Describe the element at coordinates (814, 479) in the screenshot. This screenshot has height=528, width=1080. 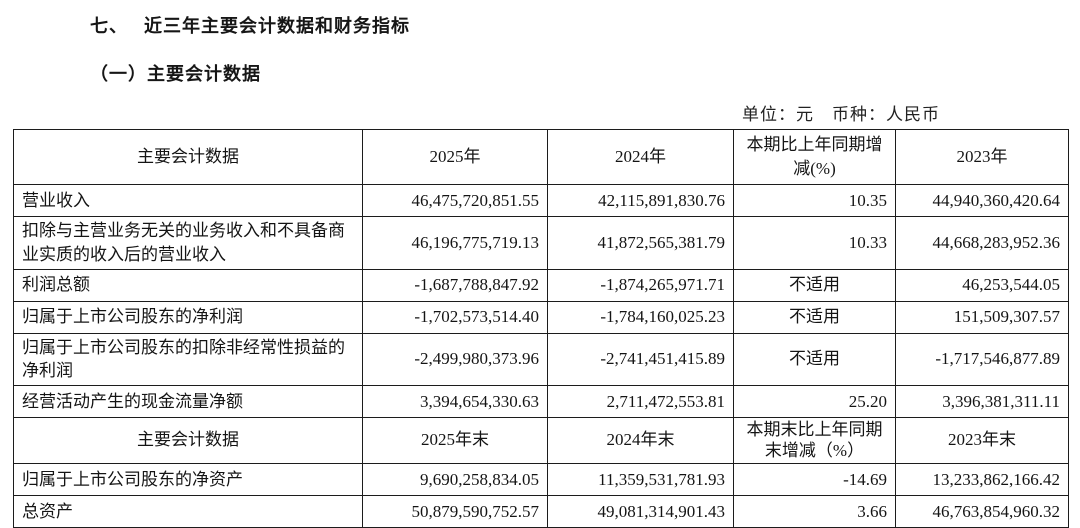
I see `value-cell: -14.69` at that location.